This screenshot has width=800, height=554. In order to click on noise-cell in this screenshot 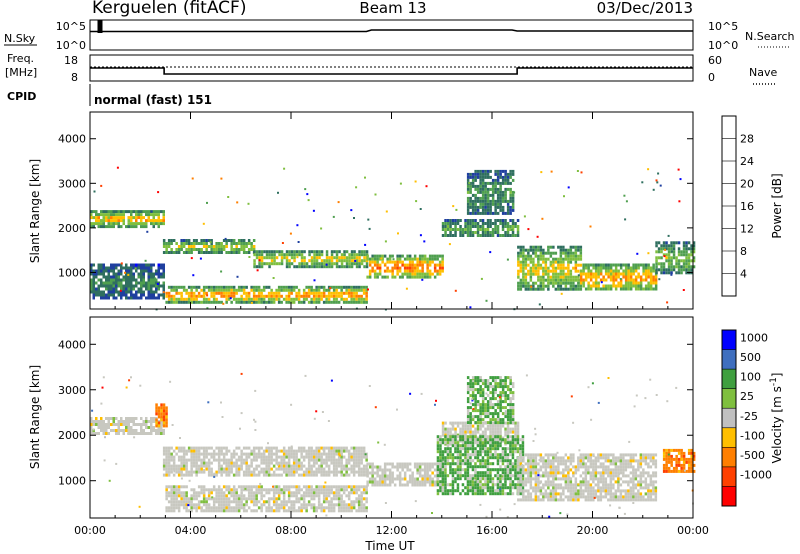, I will do `click(620, 279)`.